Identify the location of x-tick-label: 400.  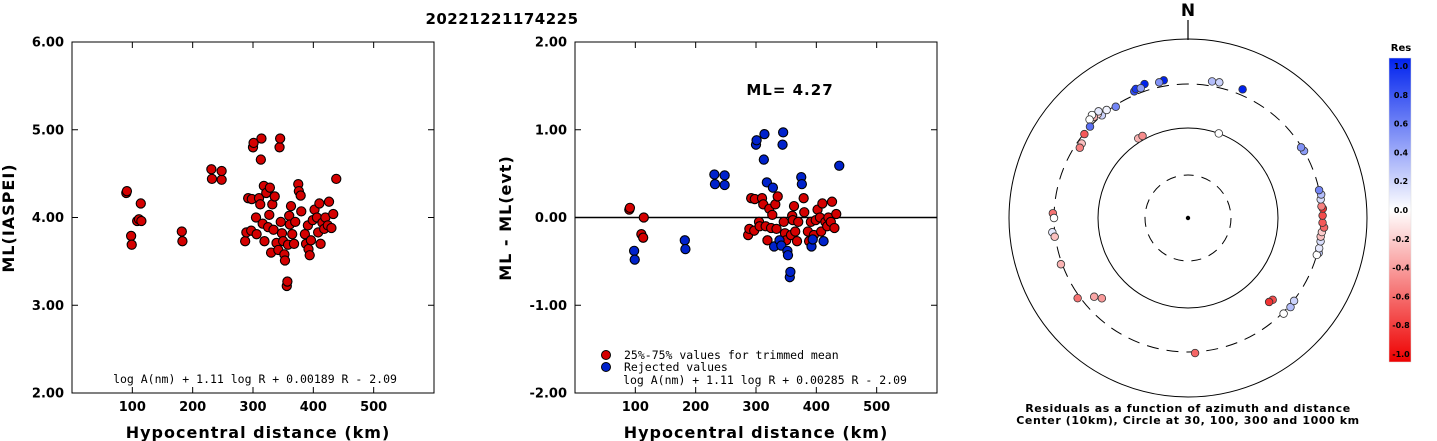
(816, 407).